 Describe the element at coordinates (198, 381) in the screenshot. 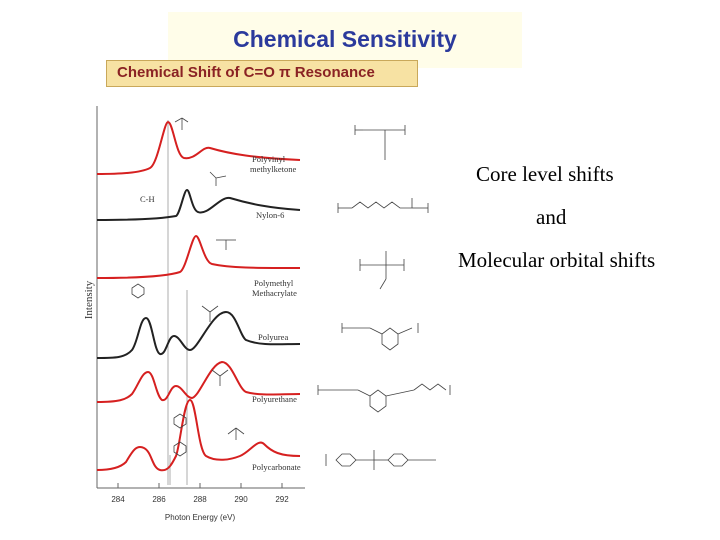

I see `spectrum-polyurethane` at that location.